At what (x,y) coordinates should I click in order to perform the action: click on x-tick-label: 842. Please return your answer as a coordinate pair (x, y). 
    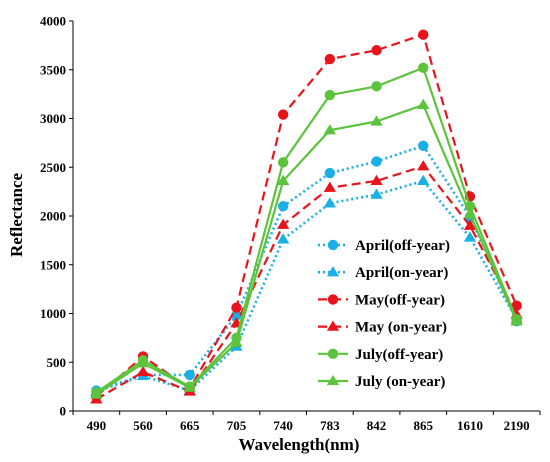
    Looking at the image, I should click on (377, 425).